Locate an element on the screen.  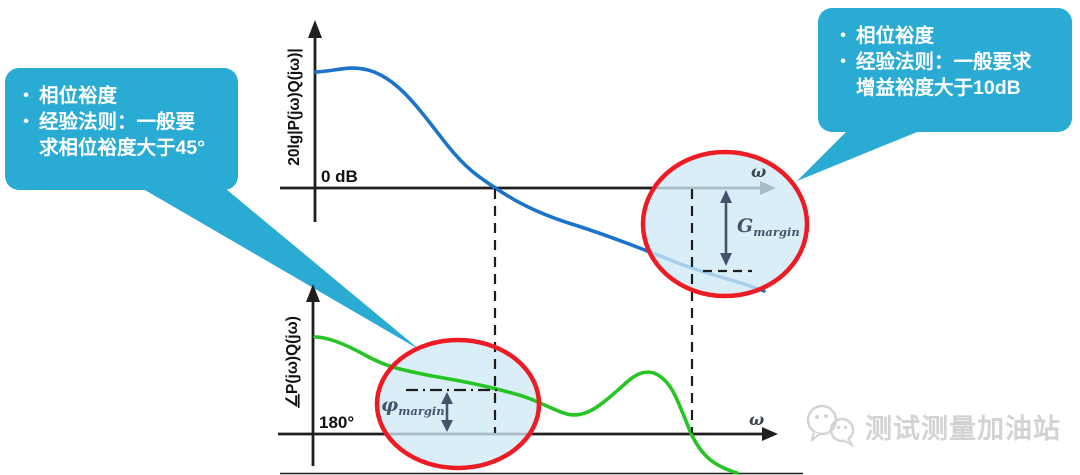
callout-gain-margin: • 相位裕度 • 经验法则：一般要求增益裕度大于10dB is located at coordinates (945, 70).